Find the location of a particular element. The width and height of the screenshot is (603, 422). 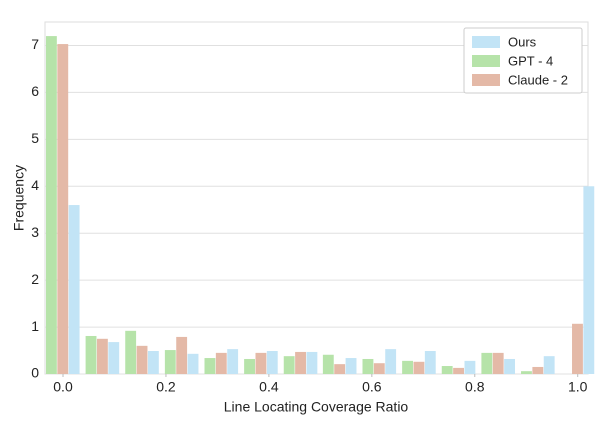

y-tick-label: 6 is located at coordinates (35, 91).